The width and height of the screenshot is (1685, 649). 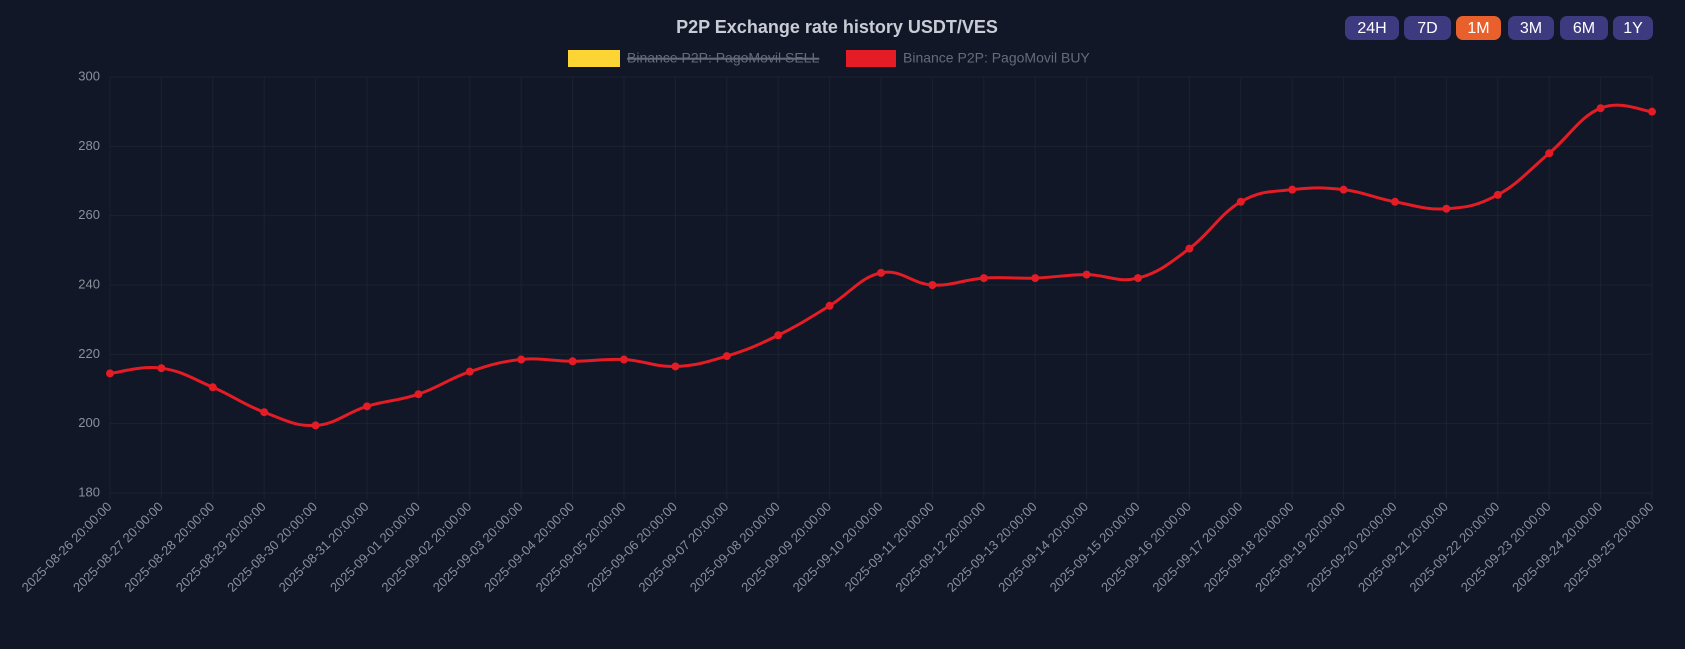 I want to click on y-tick-label: 180, so click(x=89, y=491).